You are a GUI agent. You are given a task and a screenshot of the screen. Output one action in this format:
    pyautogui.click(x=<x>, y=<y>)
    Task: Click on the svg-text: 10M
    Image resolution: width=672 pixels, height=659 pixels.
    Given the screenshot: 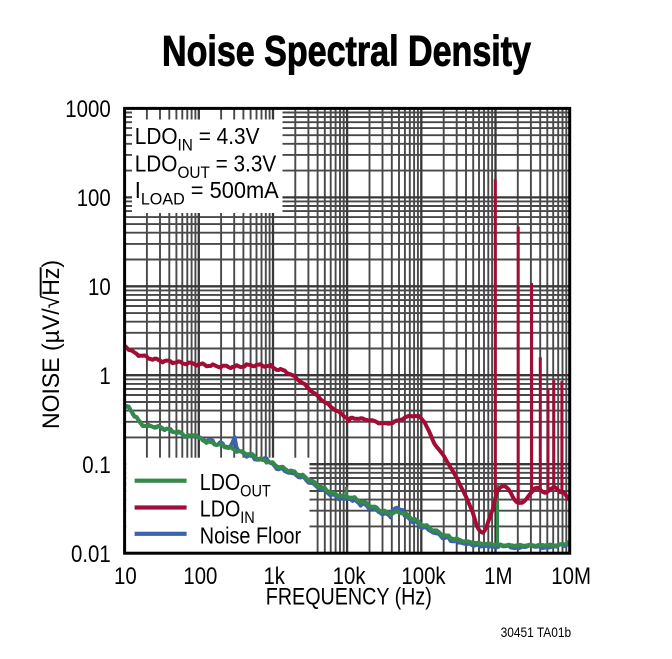 What is the action you would take?
    pyautogui.click(x=571, y=576)
    